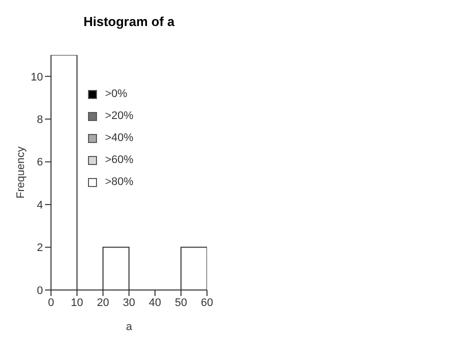  What do you see at coordinates (119, 182) in the screenshot?
I see `annotation: >80%` at bounding box center [119, 182].